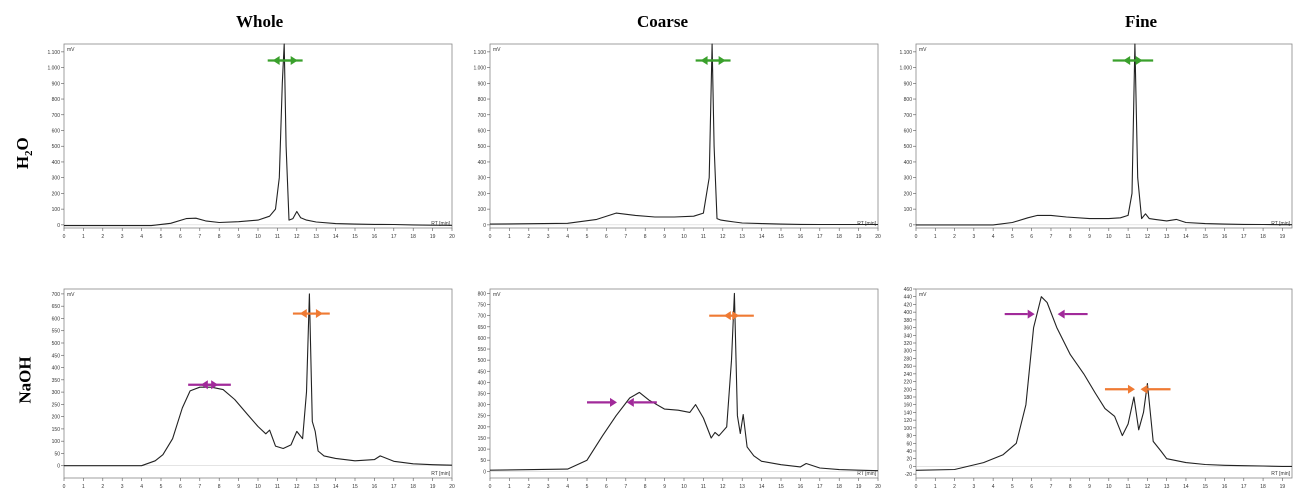 The width and height of the screenshot is (1300, 494). I want to click on y-tick-label: 80, so click(909, 437).